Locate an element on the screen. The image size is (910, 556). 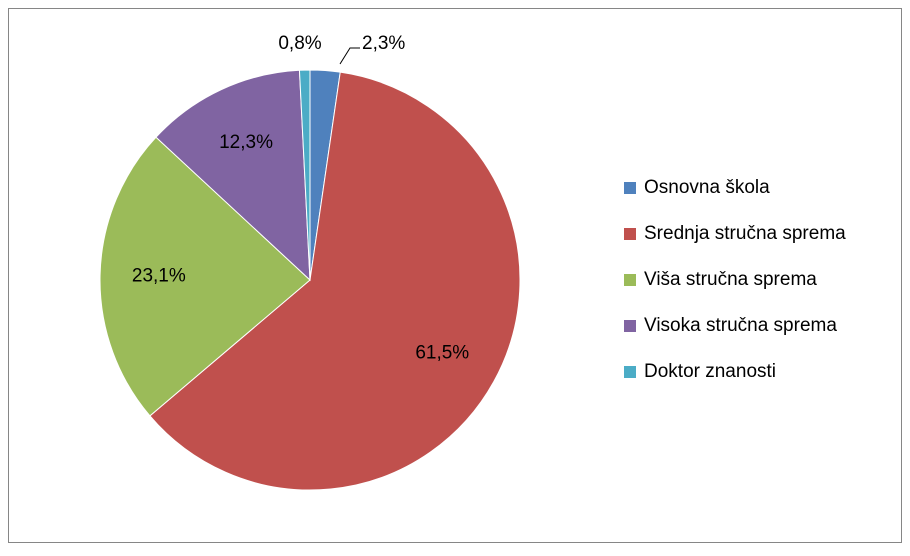
data-label: 23,1% is located at coordinates (159, 276).